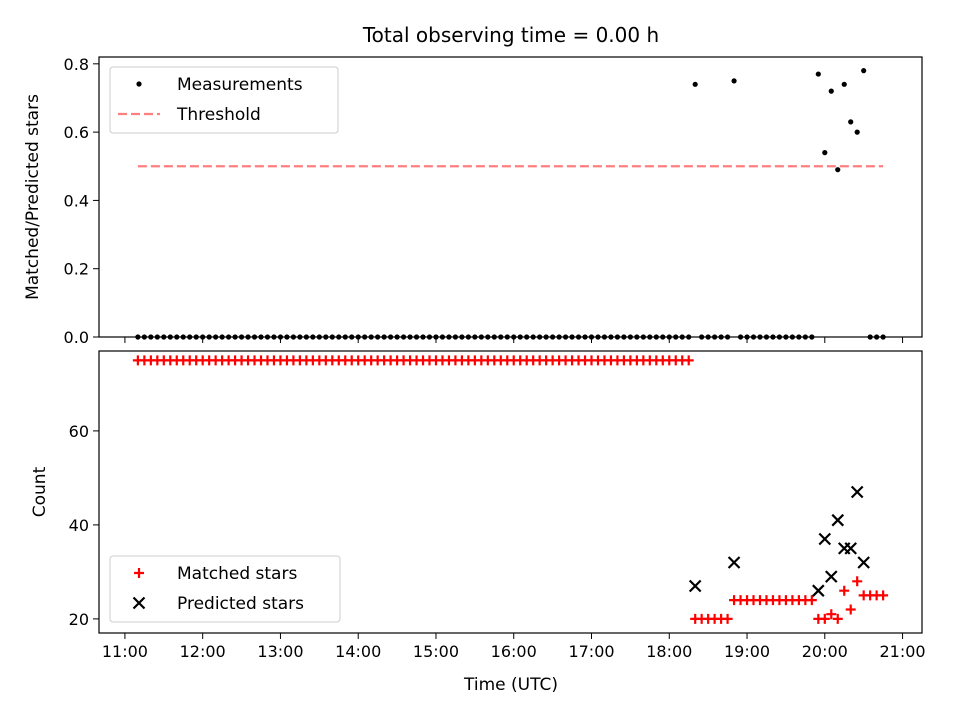 This screenshot has height=720, width=960. What do you see at coordinates (903, 651) in the screenshot?
I see `x-tick-label: 21:00` at bounding box center [903, 651].